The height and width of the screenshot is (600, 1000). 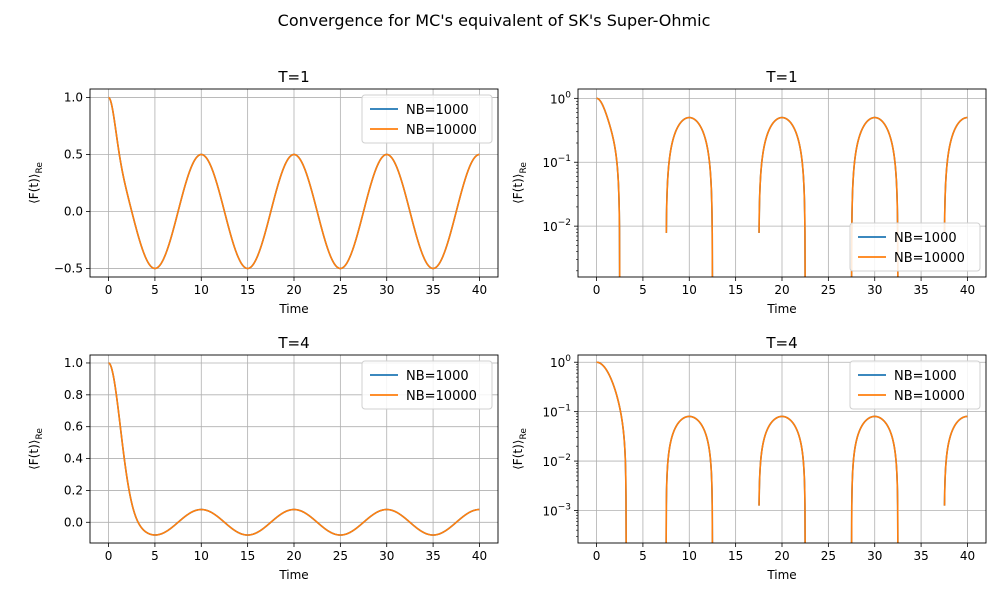 What do you see at coordinates (73, 490) in the screenshot?
I see `y-tick-label: 0.2` at bounding box center [73, 490].